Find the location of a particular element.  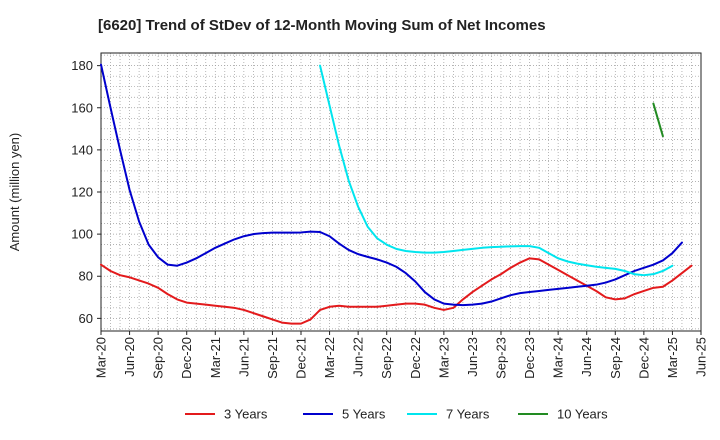

y-tick-label: 120 is located at coordinates (82, 192).